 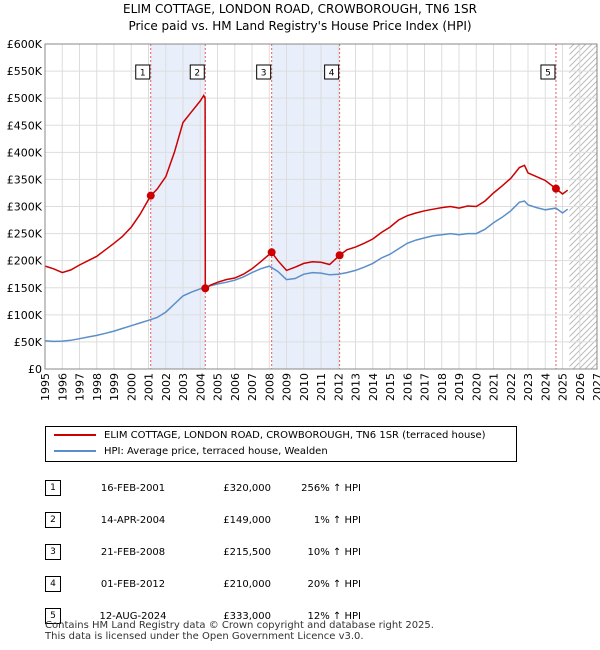 I want to click on sale-hpi-diff: 10% ↑ HPI, so click(x=334, y=552).